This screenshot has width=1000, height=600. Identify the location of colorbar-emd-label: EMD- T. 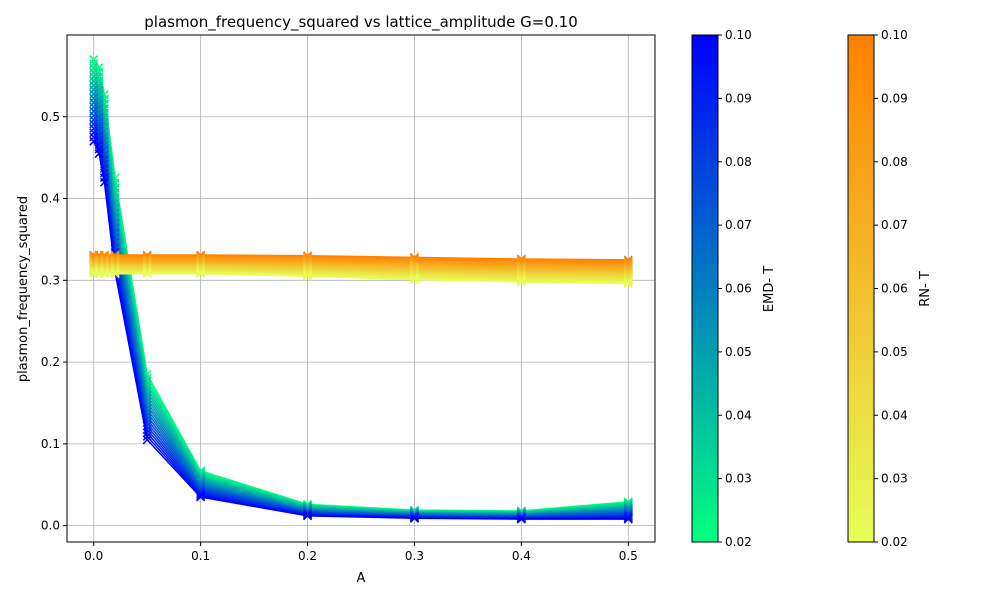
(769, 289).